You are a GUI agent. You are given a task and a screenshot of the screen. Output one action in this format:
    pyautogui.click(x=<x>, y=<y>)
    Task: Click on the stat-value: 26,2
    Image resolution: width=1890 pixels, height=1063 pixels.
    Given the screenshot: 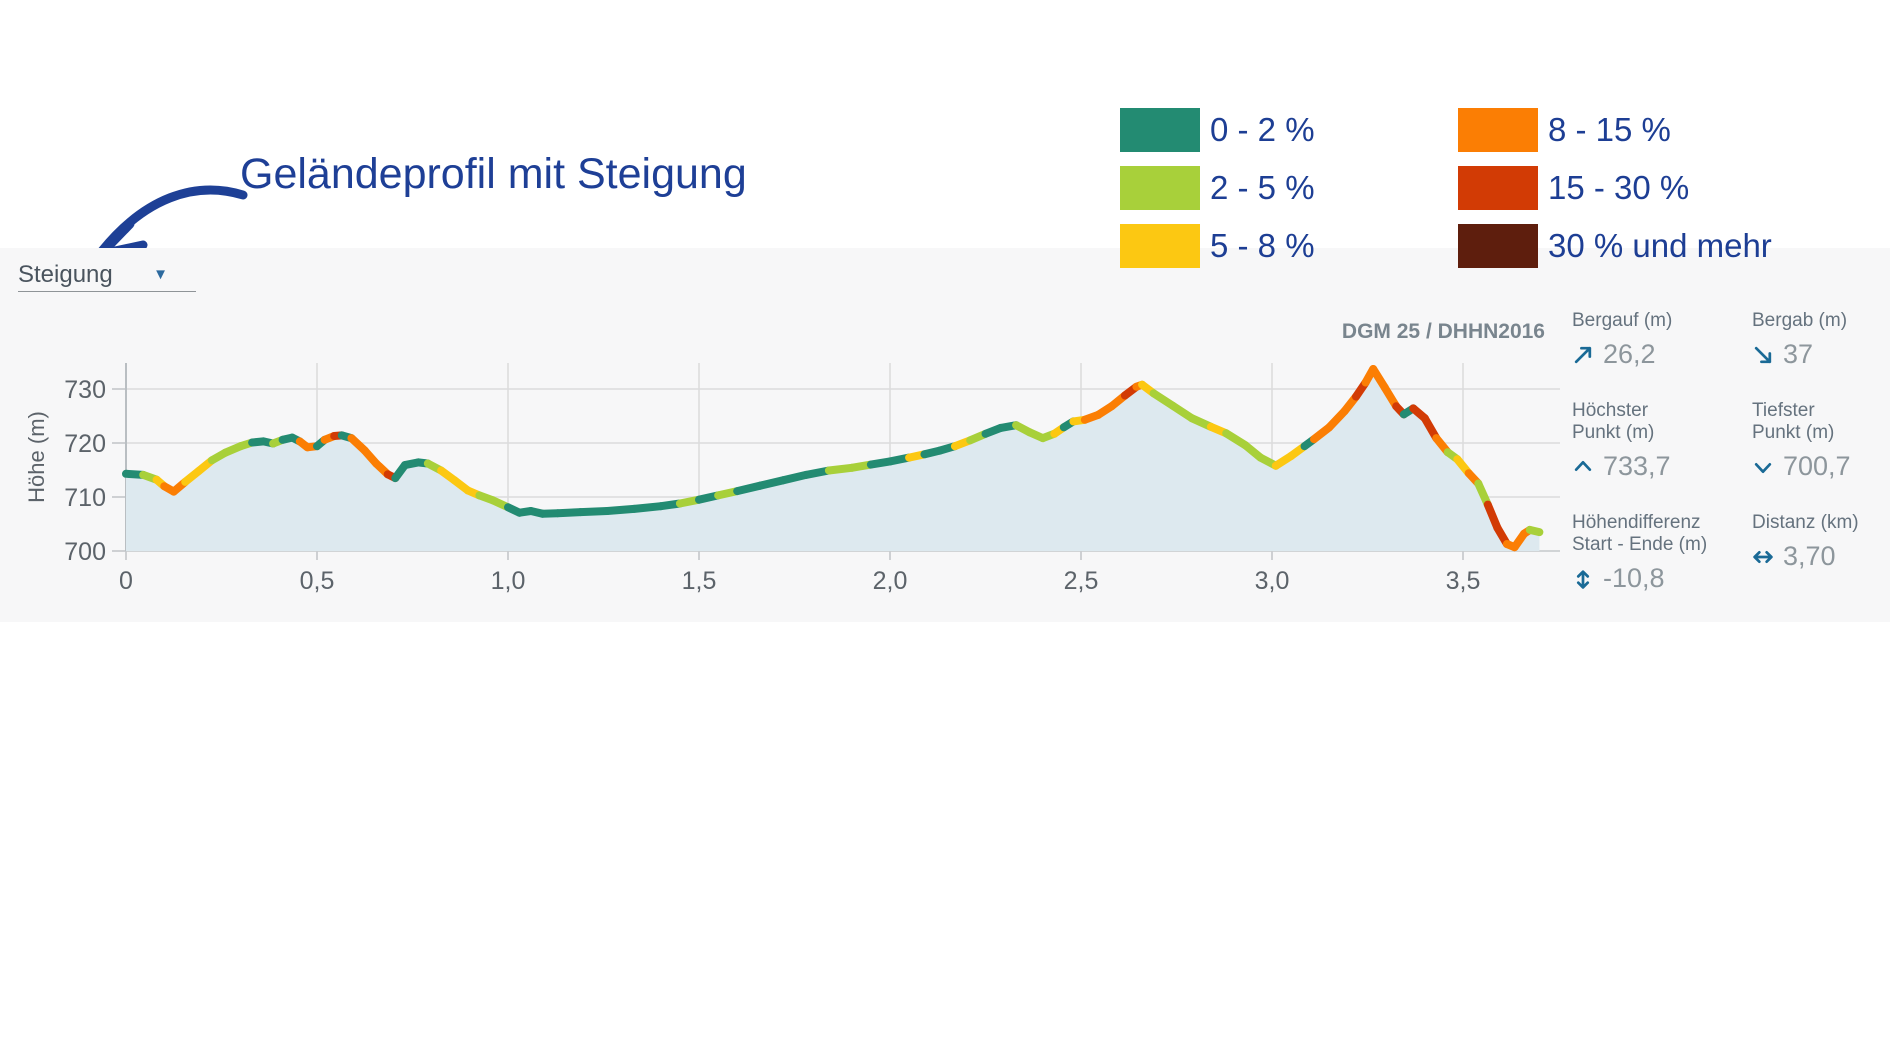 What is the action you would take?
    pyautogui.click(x=1629, y=354)
    